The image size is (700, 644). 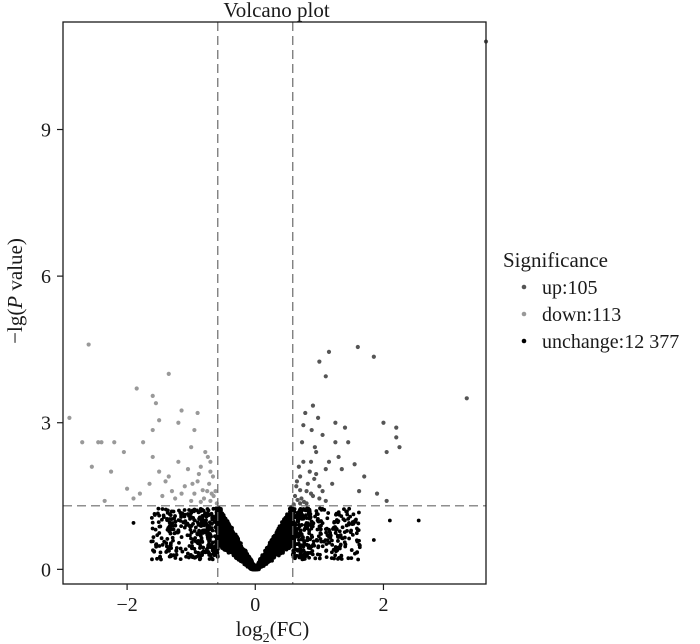 What do you see at coordinates (266, 637) in the screenshot?
I see `x-axis-title-subscript: 2` at bounding box center [266, 637].